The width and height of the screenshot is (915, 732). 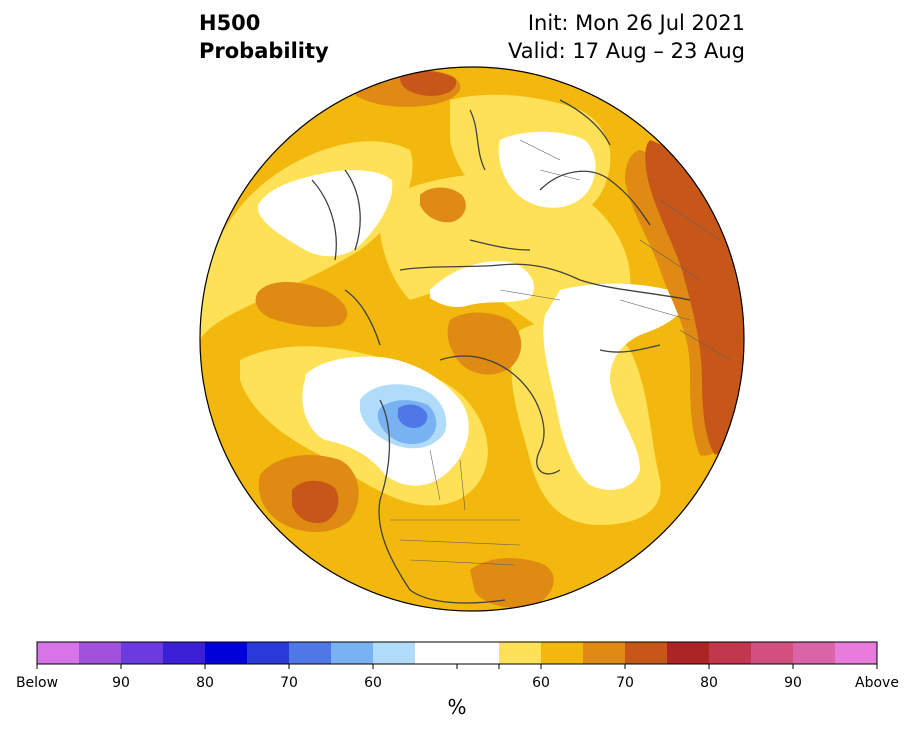 What do you see at coordinates (636, 23) in the screenshot?
I see `init-date-label: Init: Mon 26 Jul 2021` at bounding box center [636, 23].